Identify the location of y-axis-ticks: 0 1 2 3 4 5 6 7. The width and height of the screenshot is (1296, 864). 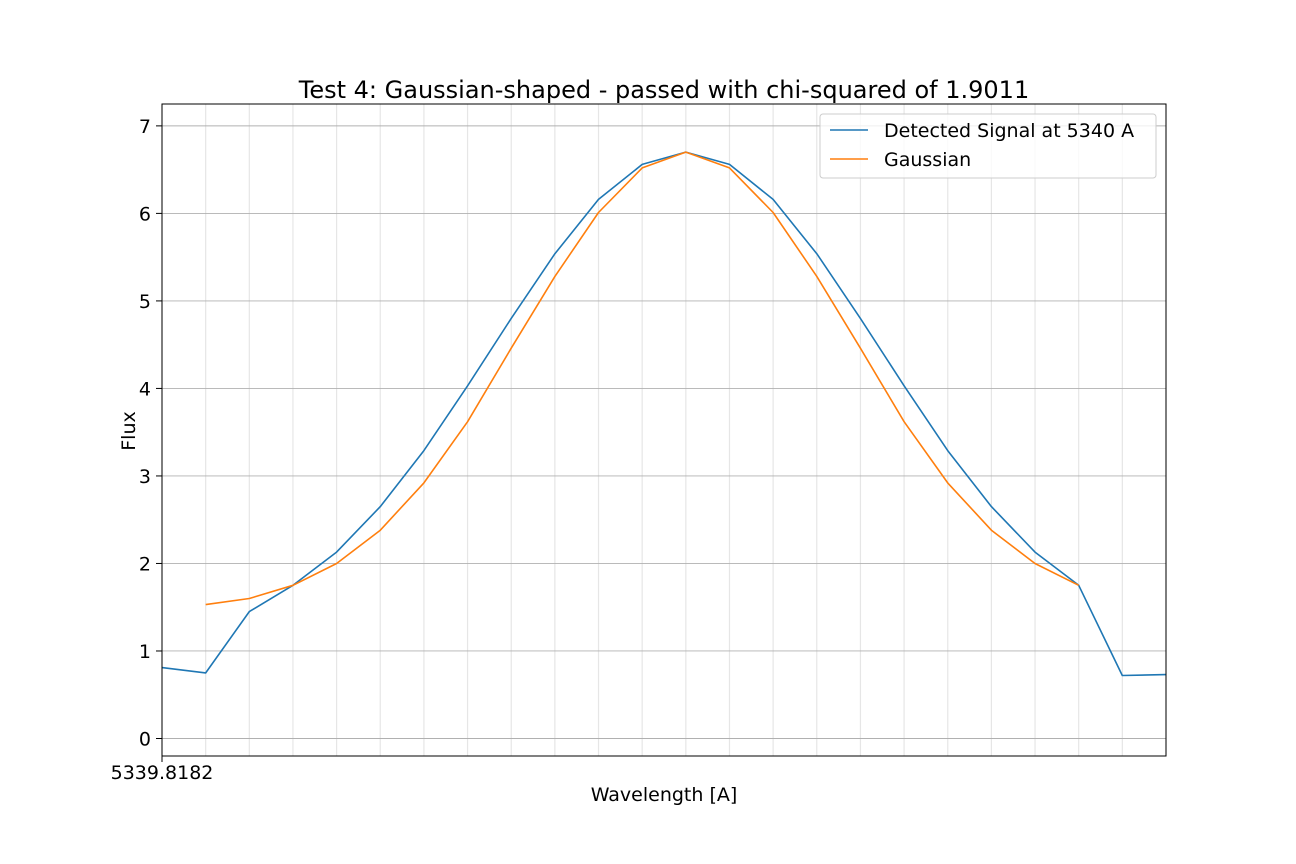
(150, 433).